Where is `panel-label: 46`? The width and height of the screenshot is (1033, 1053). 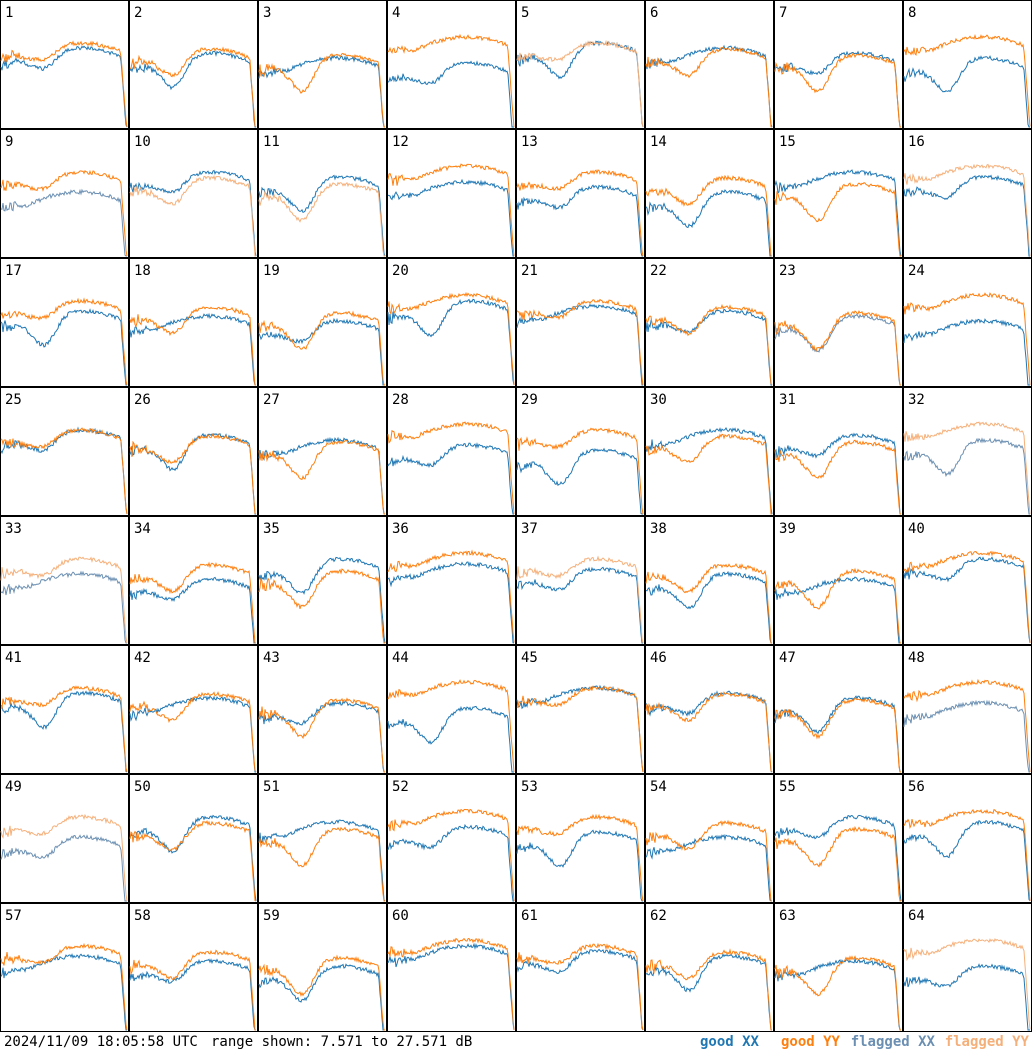
panel-label: 46 is located at coordinates (658, 658).